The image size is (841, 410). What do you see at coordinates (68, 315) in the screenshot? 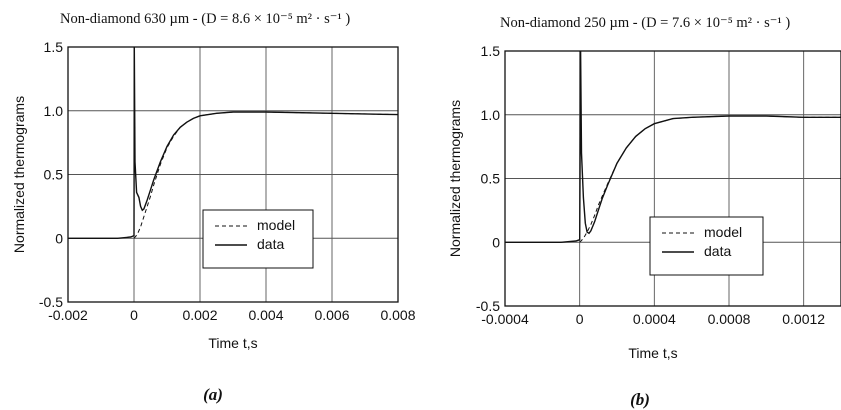
I see `x-tick-label: -0.002` at bounding box center [68, 315].